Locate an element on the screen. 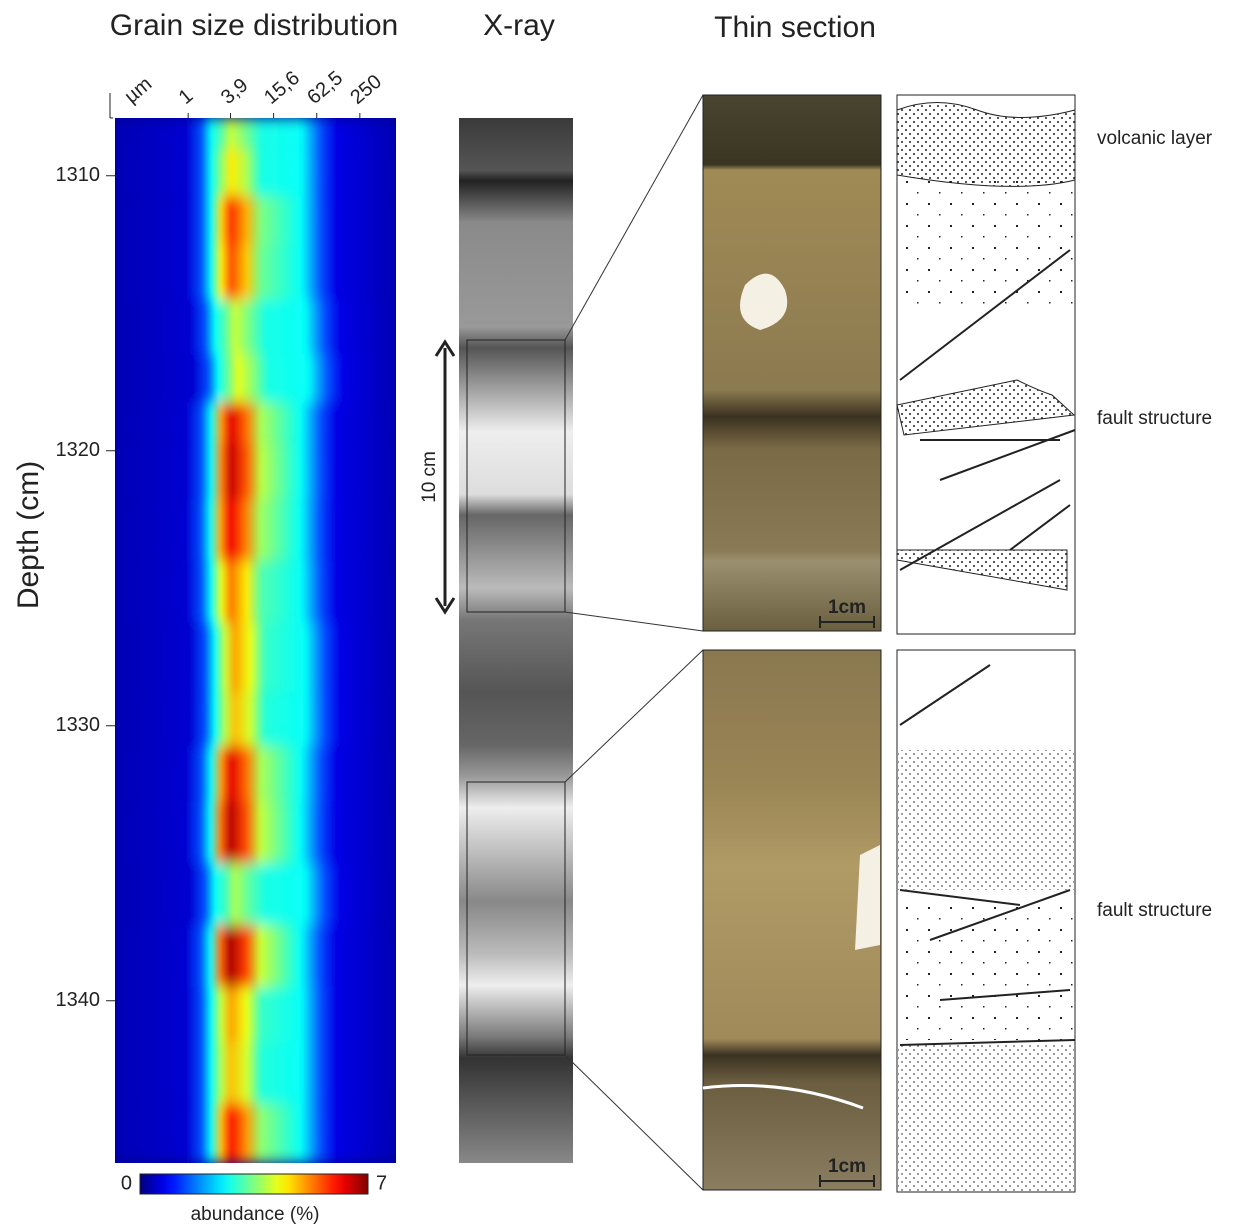  x-tick-label: 3,9 is located at coordinates (234, 91).